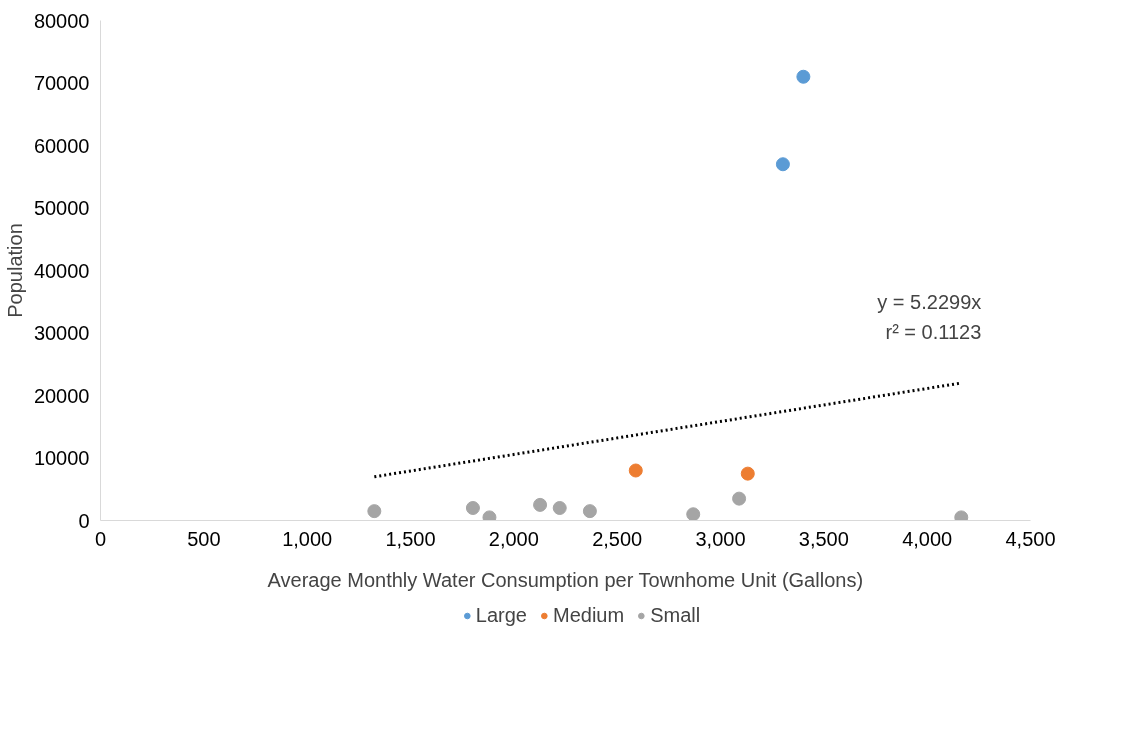 This screenshot has width=1143, height=729. Describe the element at coordinates (589, 615) in the screenshot. I see `legend-label: Medium` at that location.